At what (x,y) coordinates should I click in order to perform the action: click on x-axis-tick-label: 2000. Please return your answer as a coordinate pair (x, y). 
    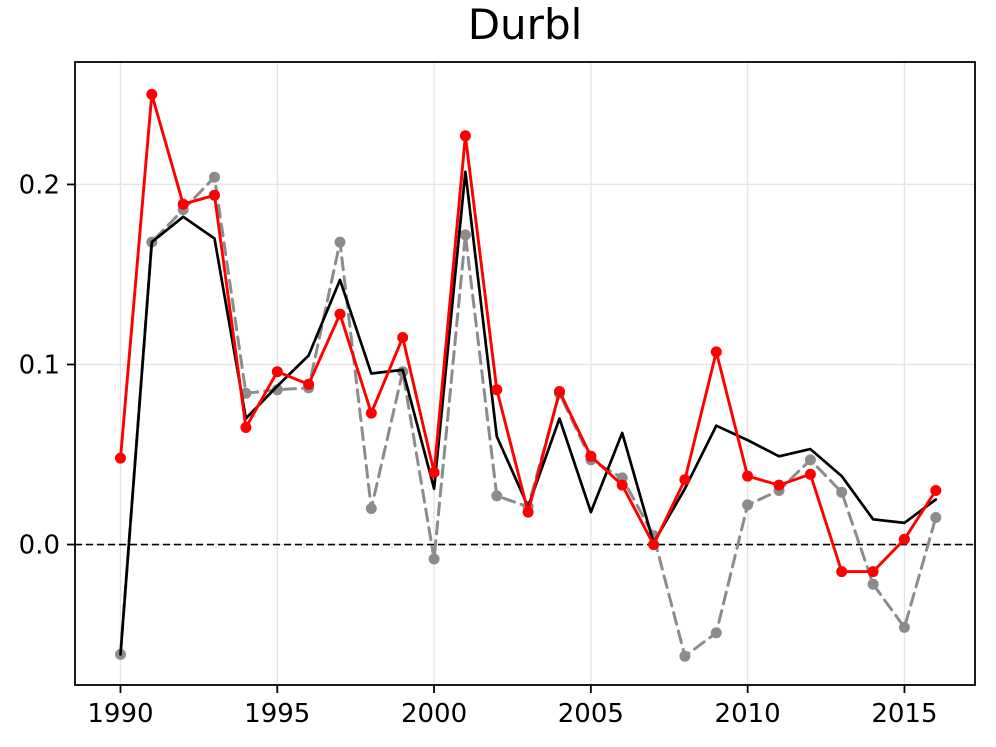
    Looking at the image, I should click on (434, 714).